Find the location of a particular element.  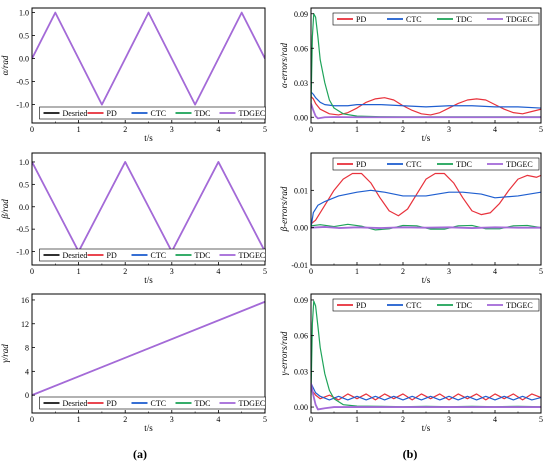

y-tick-label: 1.0 is located at coordinates (24, 13).